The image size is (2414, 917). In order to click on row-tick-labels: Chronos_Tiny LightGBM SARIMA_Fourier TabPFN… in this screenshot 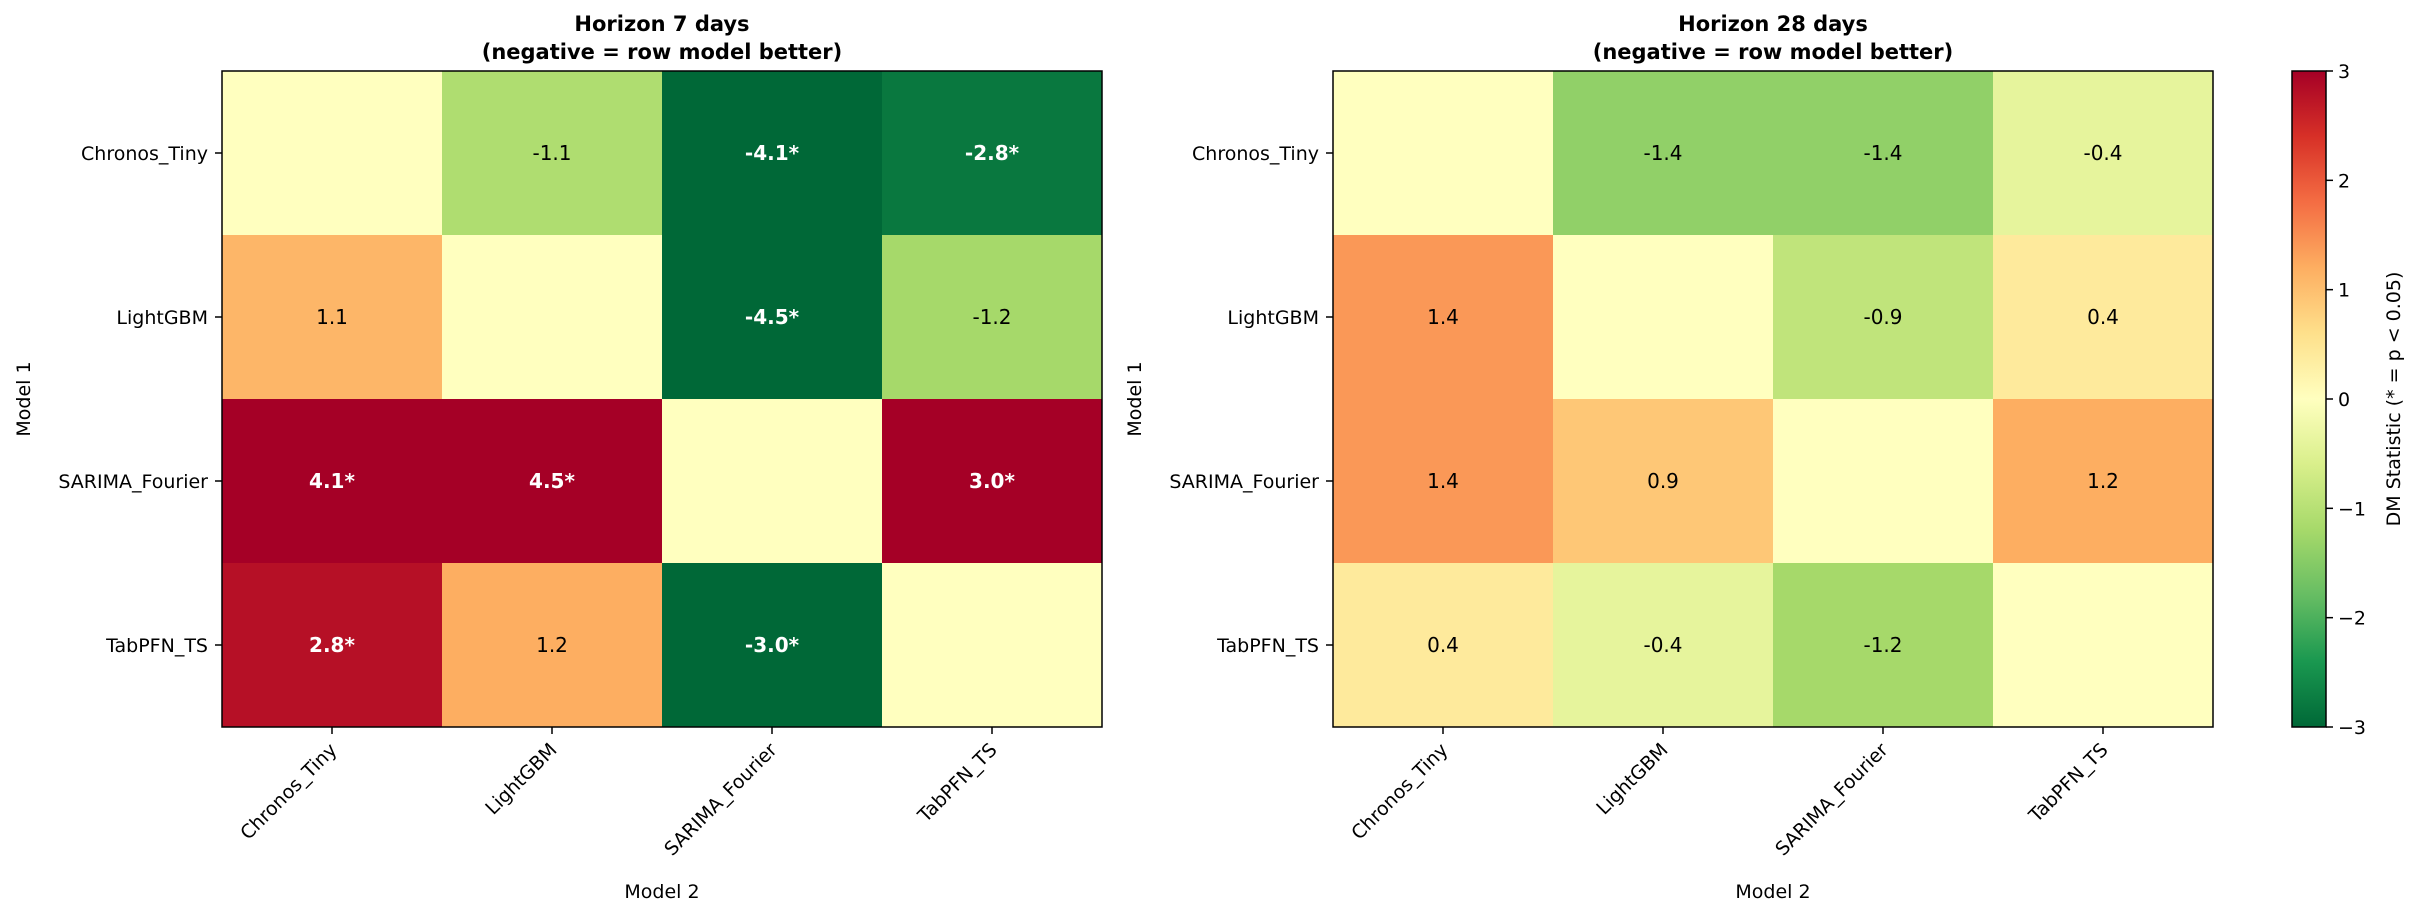, I will do `click(1251, 400)`.